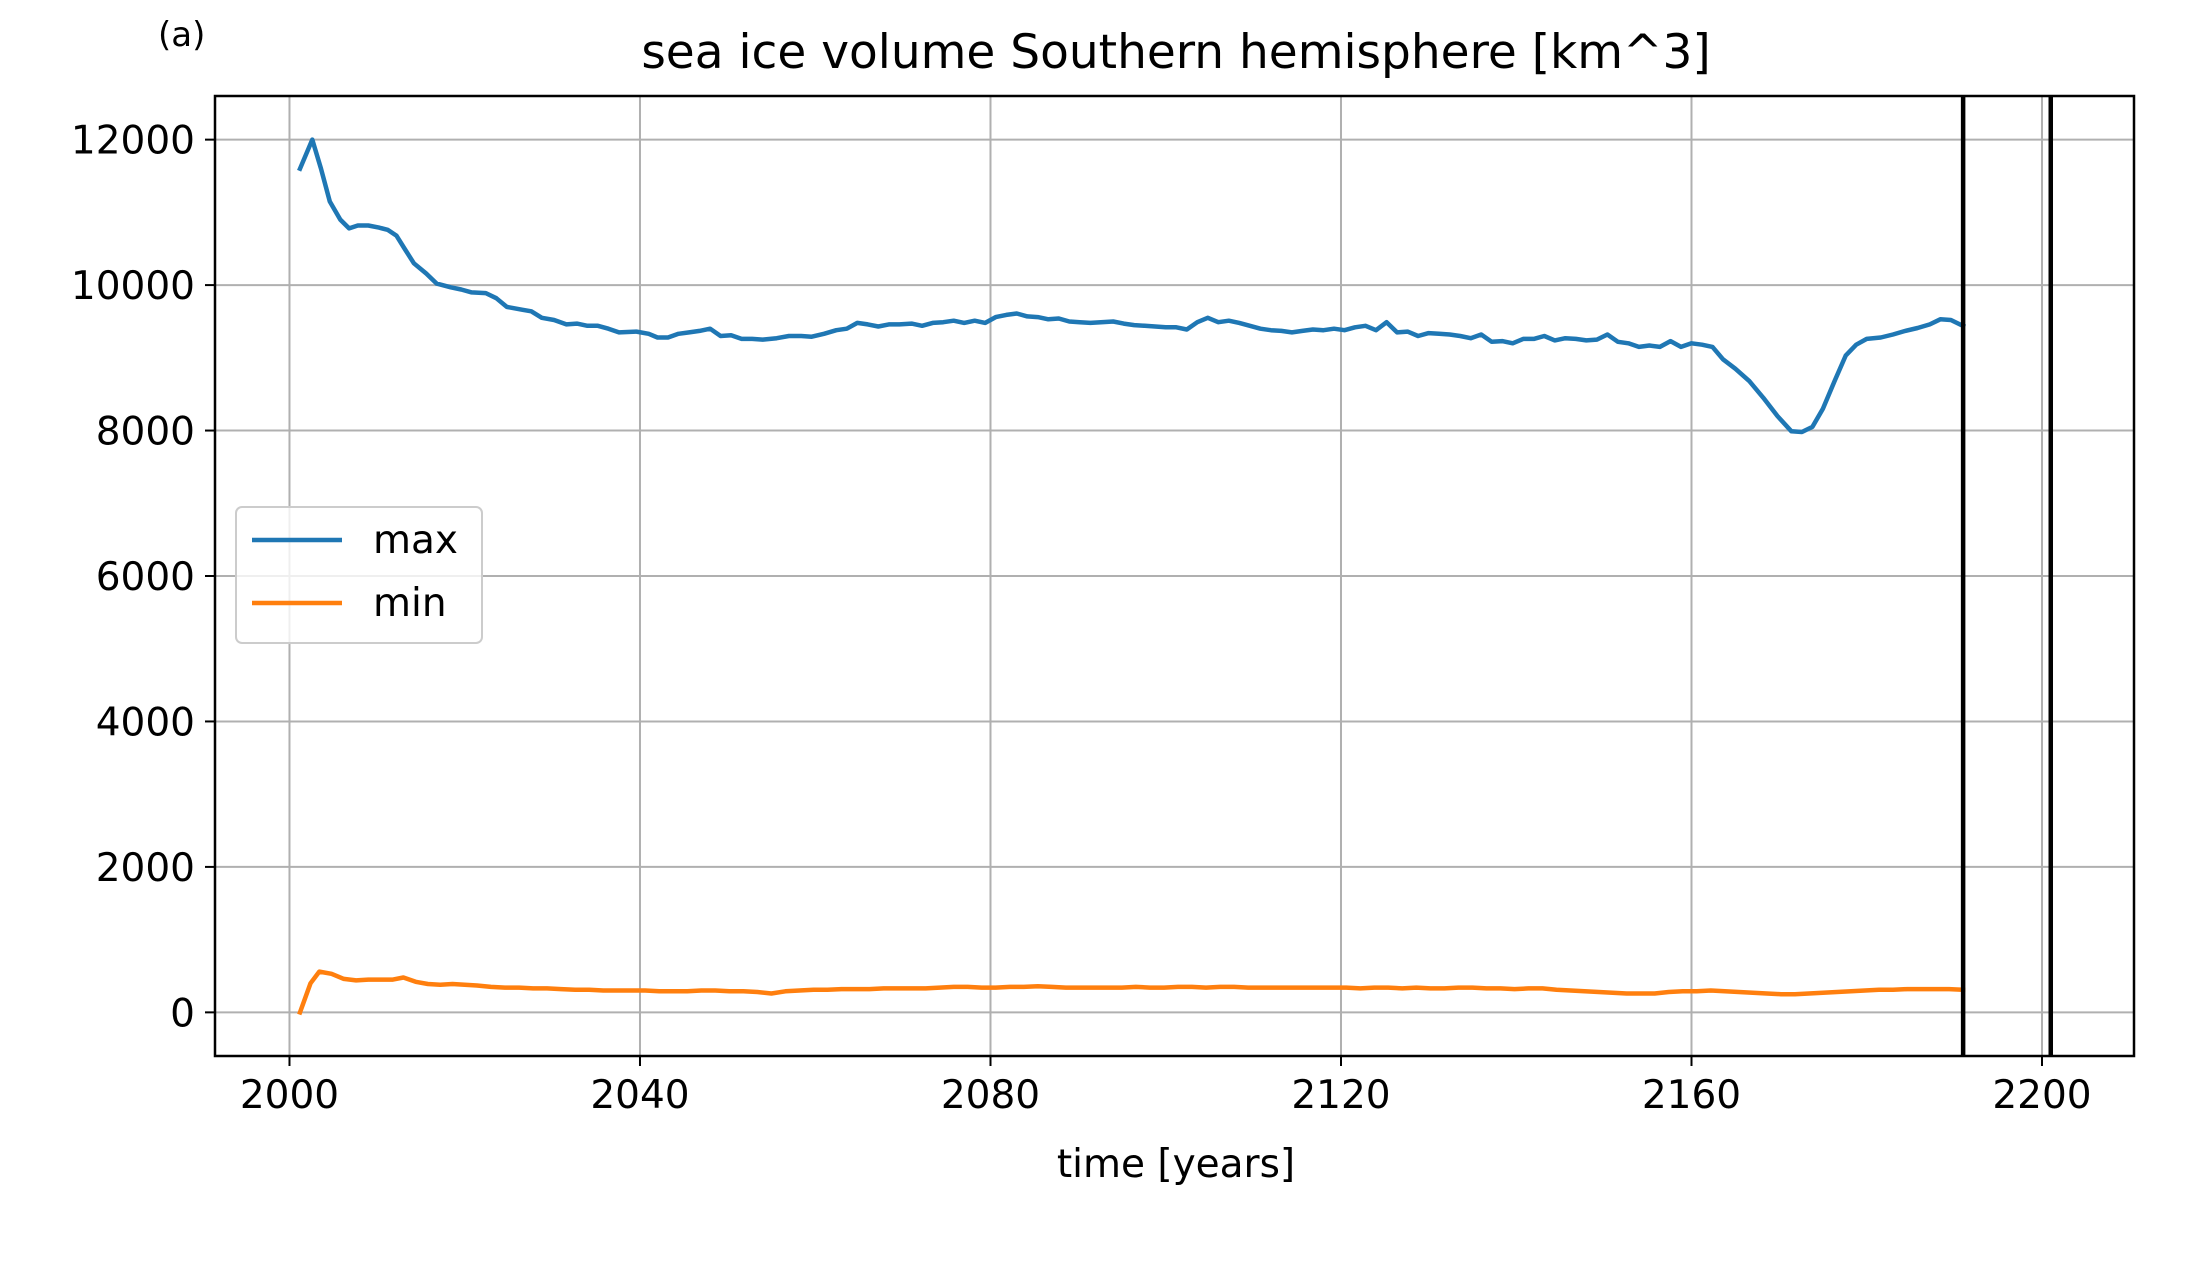 This screenshot has height=1263, width=2196. Describe the element at coordinates (289, 1095) in the screenshot. I see `x-tick-label: 2000` at that location.